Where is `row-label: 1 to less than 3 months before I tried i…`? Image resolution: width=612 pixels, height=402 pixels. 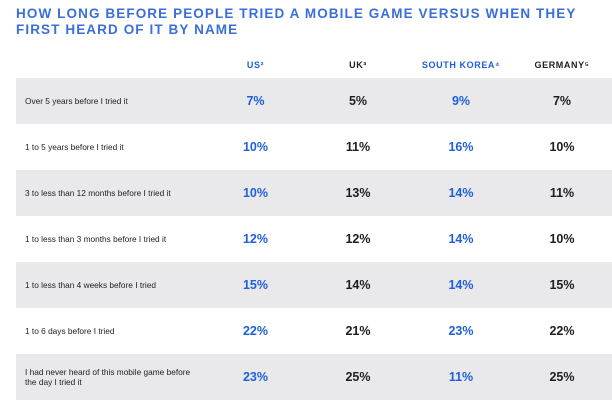 row-label: 1 to less than 3 months before I tried i… is located at coordinates (96, 239).